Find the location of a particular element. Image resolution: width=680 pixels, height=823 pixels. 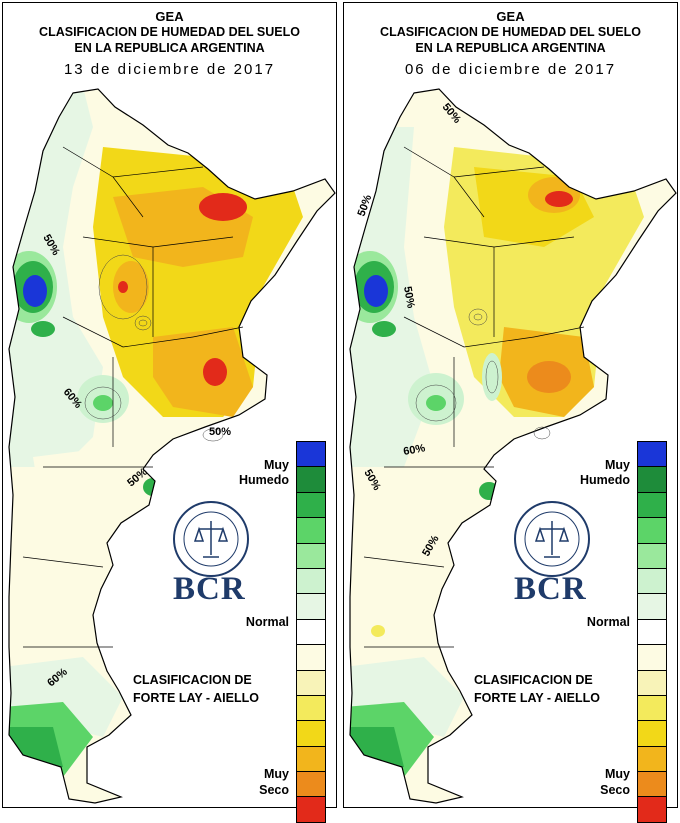

contour-label: 60% is located at coordinates (414, 450).